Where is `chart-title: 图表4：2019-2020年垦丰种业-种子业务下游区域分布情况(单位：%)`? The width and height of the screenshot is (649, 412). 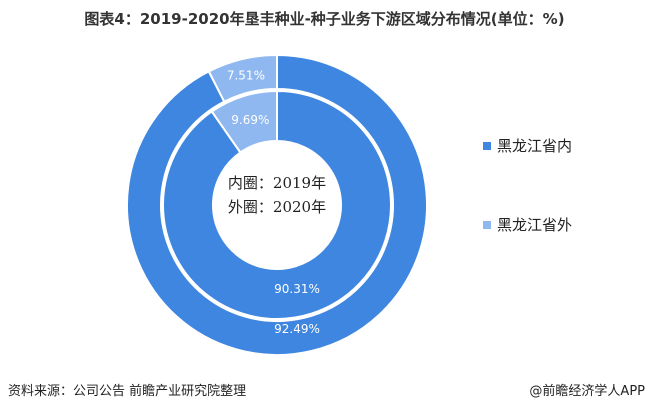
chart-title: 图表4：2019-2020年垦丰种业-种子业务下游区域分布情况(单位：%) is located at coordinates (324, 19).